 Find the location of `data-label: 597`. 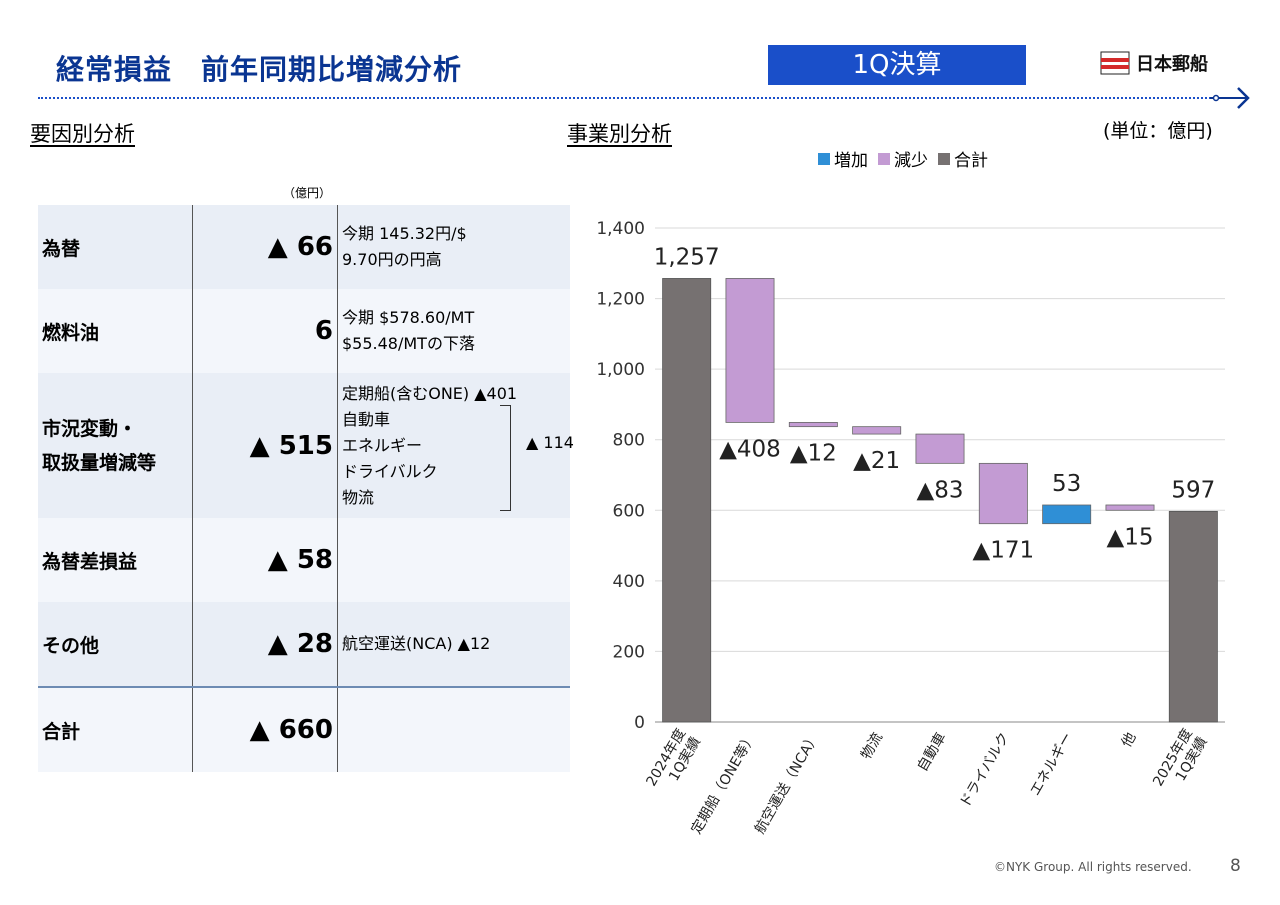

data-label: 597 is located at coordinates (1193, 490).